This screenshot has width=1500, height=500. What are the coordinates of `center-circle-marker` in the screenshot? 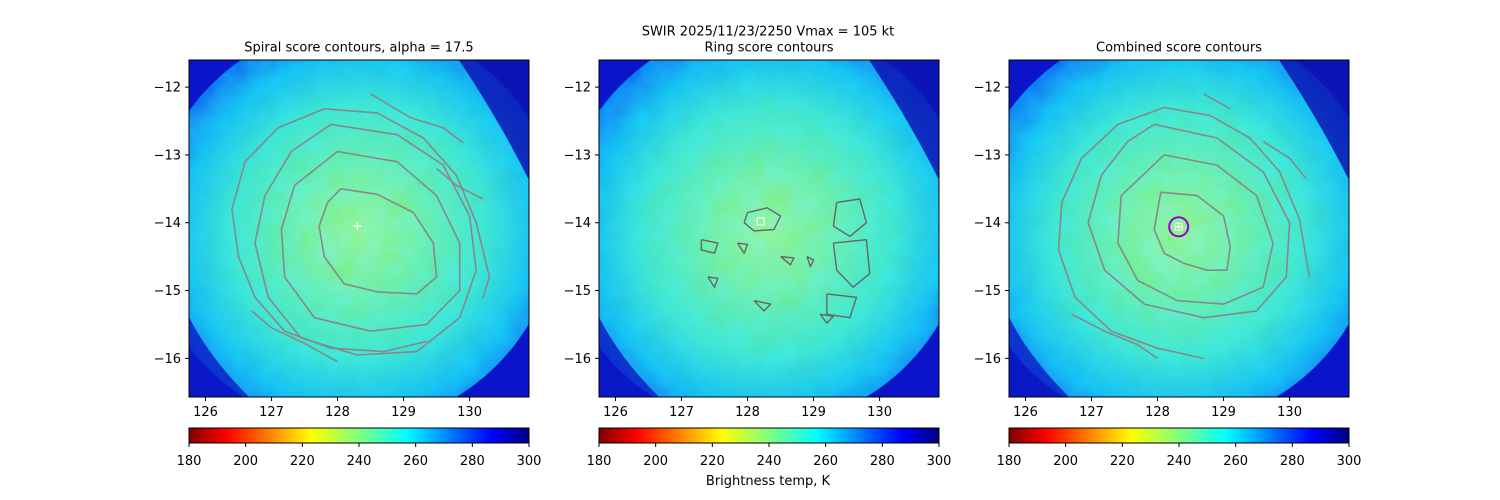 It's located at (1179, 227).